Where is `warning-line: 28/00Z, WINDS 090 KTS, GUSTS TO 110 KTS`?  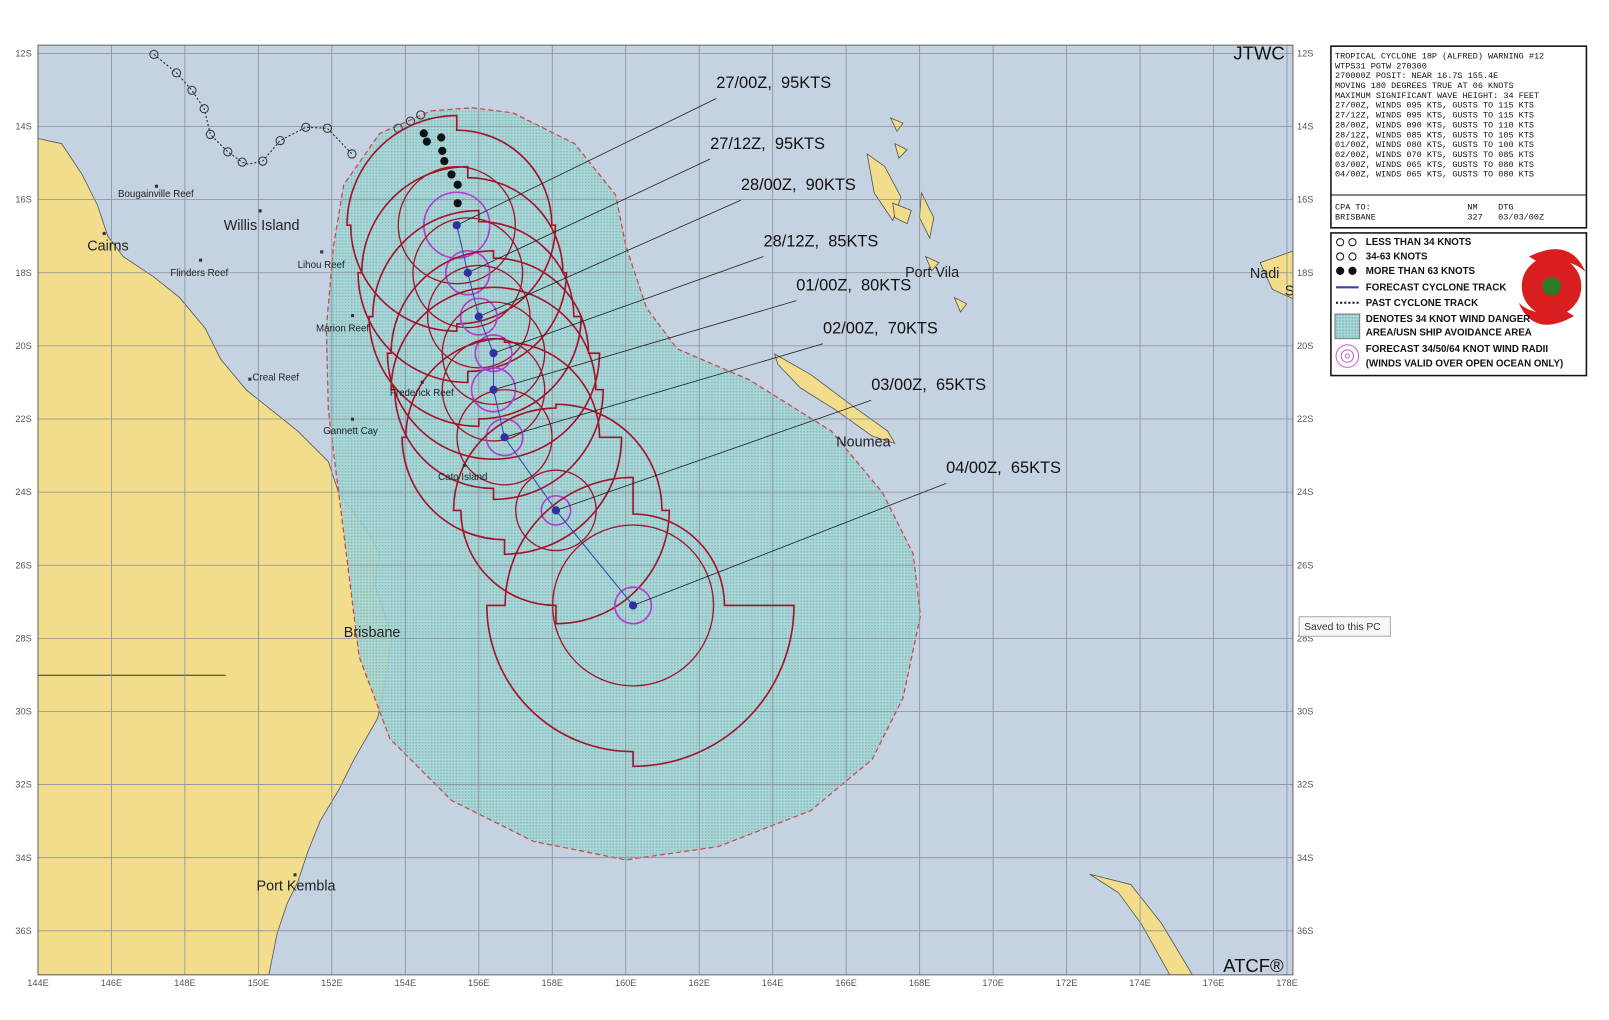
warning-line: 28/00Z, WINDS 090 KTS, GUSTS TO 110 KTS is located at coordinates (1434, 125).